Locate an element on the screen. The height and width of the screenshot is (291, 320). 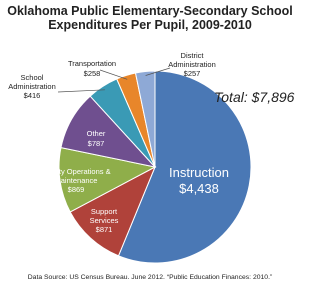
value-label: $871 is located at coordinates (104, 229).